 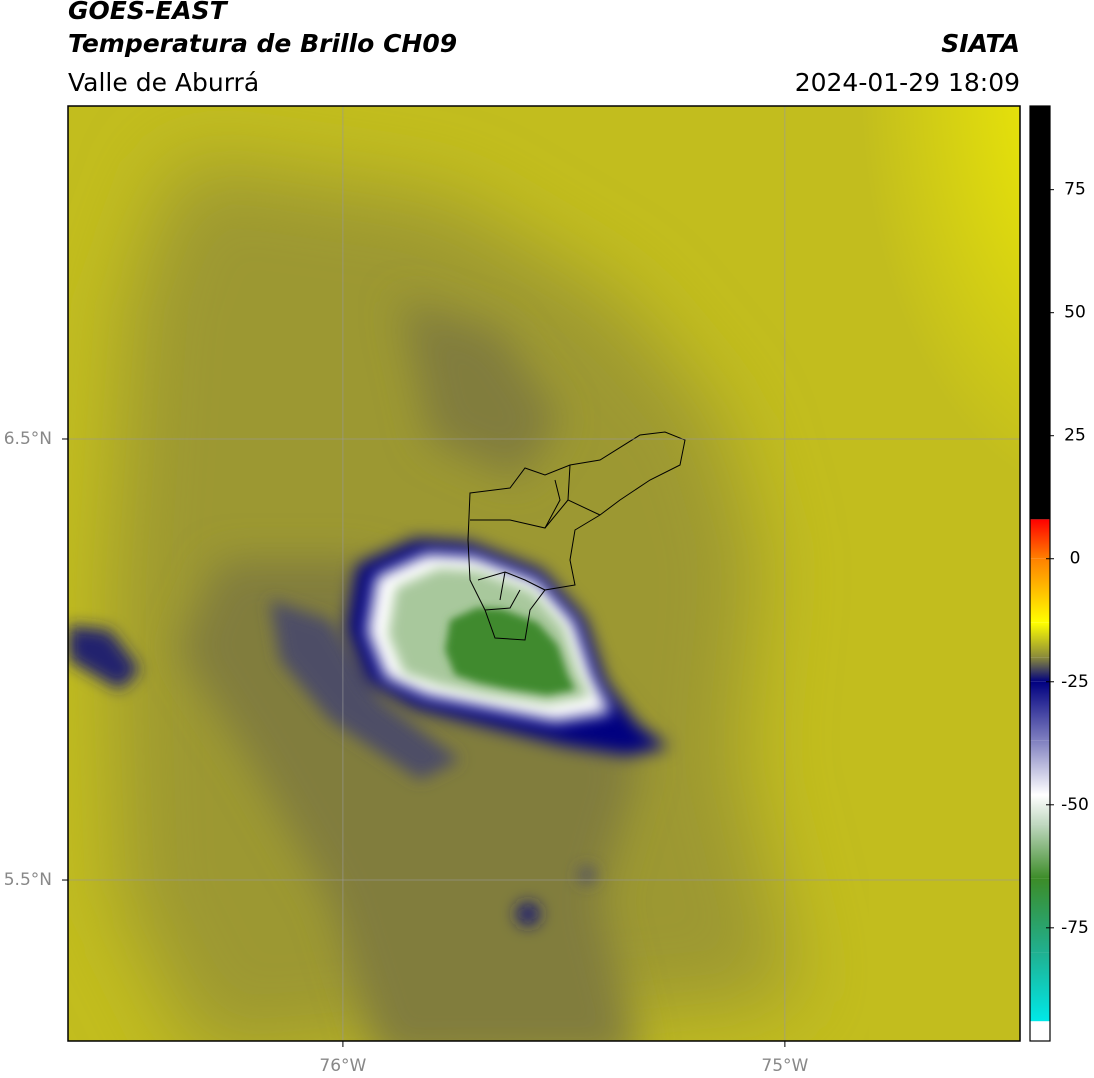 I want to click on y-tick-label: 6.5°N, so click(x=28, y=439).